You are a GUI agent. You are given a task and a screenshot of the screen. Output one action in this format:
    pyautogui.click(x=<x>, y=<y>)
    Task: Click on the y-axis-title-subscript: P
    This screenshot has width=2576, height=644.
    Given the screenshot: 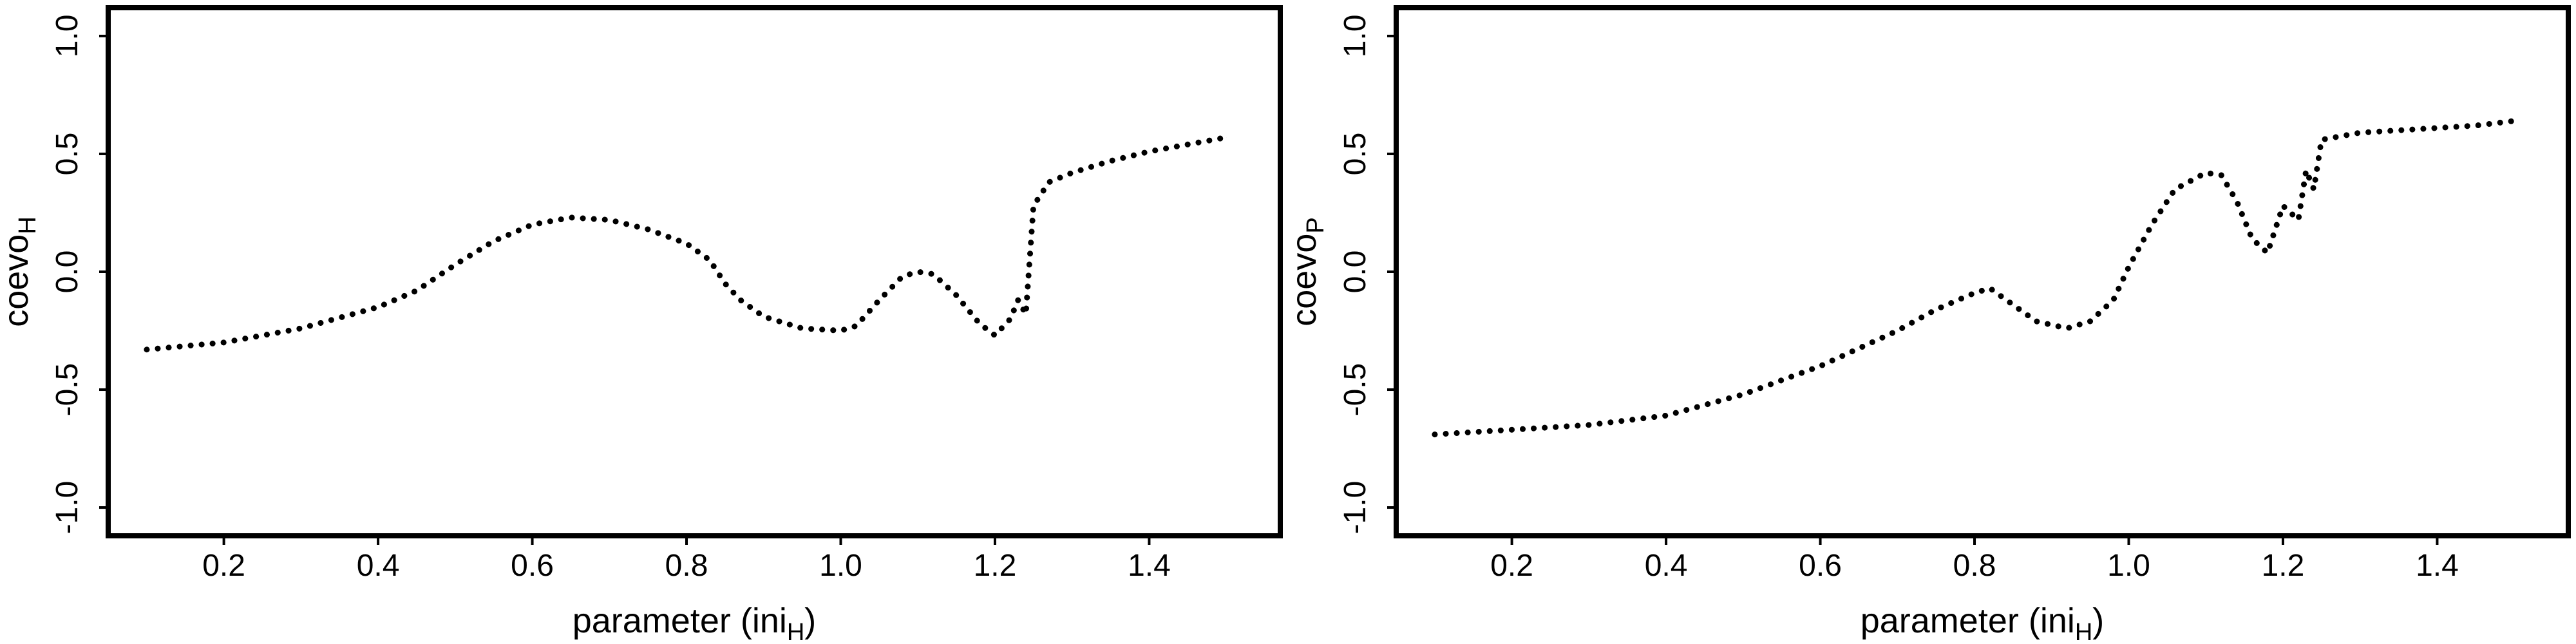 What is the action you would take?
    pyautogui.click(x=1316, y=225)
    